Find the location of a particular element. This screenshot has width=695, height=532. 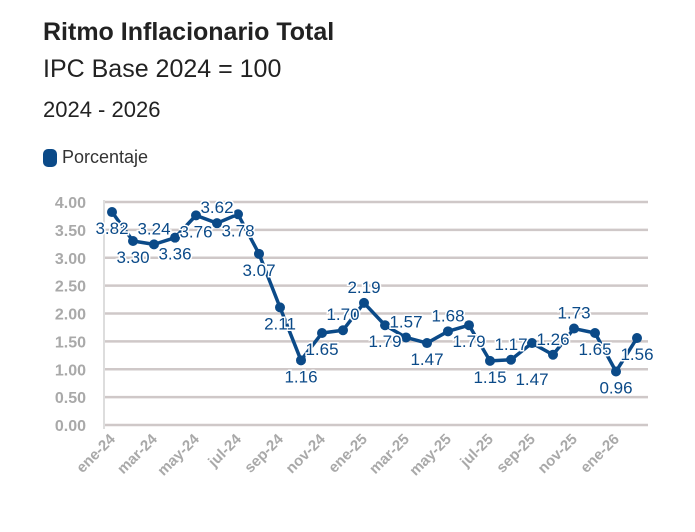

y-tick-label: 0.50 is located at coordinates (70, 398).